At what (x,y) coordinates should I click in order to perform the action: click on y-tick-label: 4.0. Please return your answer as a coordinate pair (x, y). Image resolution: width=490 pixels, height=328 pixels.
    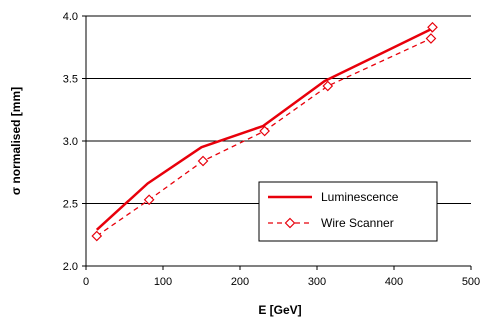
    Looking at the image, I should click on (70, 17).